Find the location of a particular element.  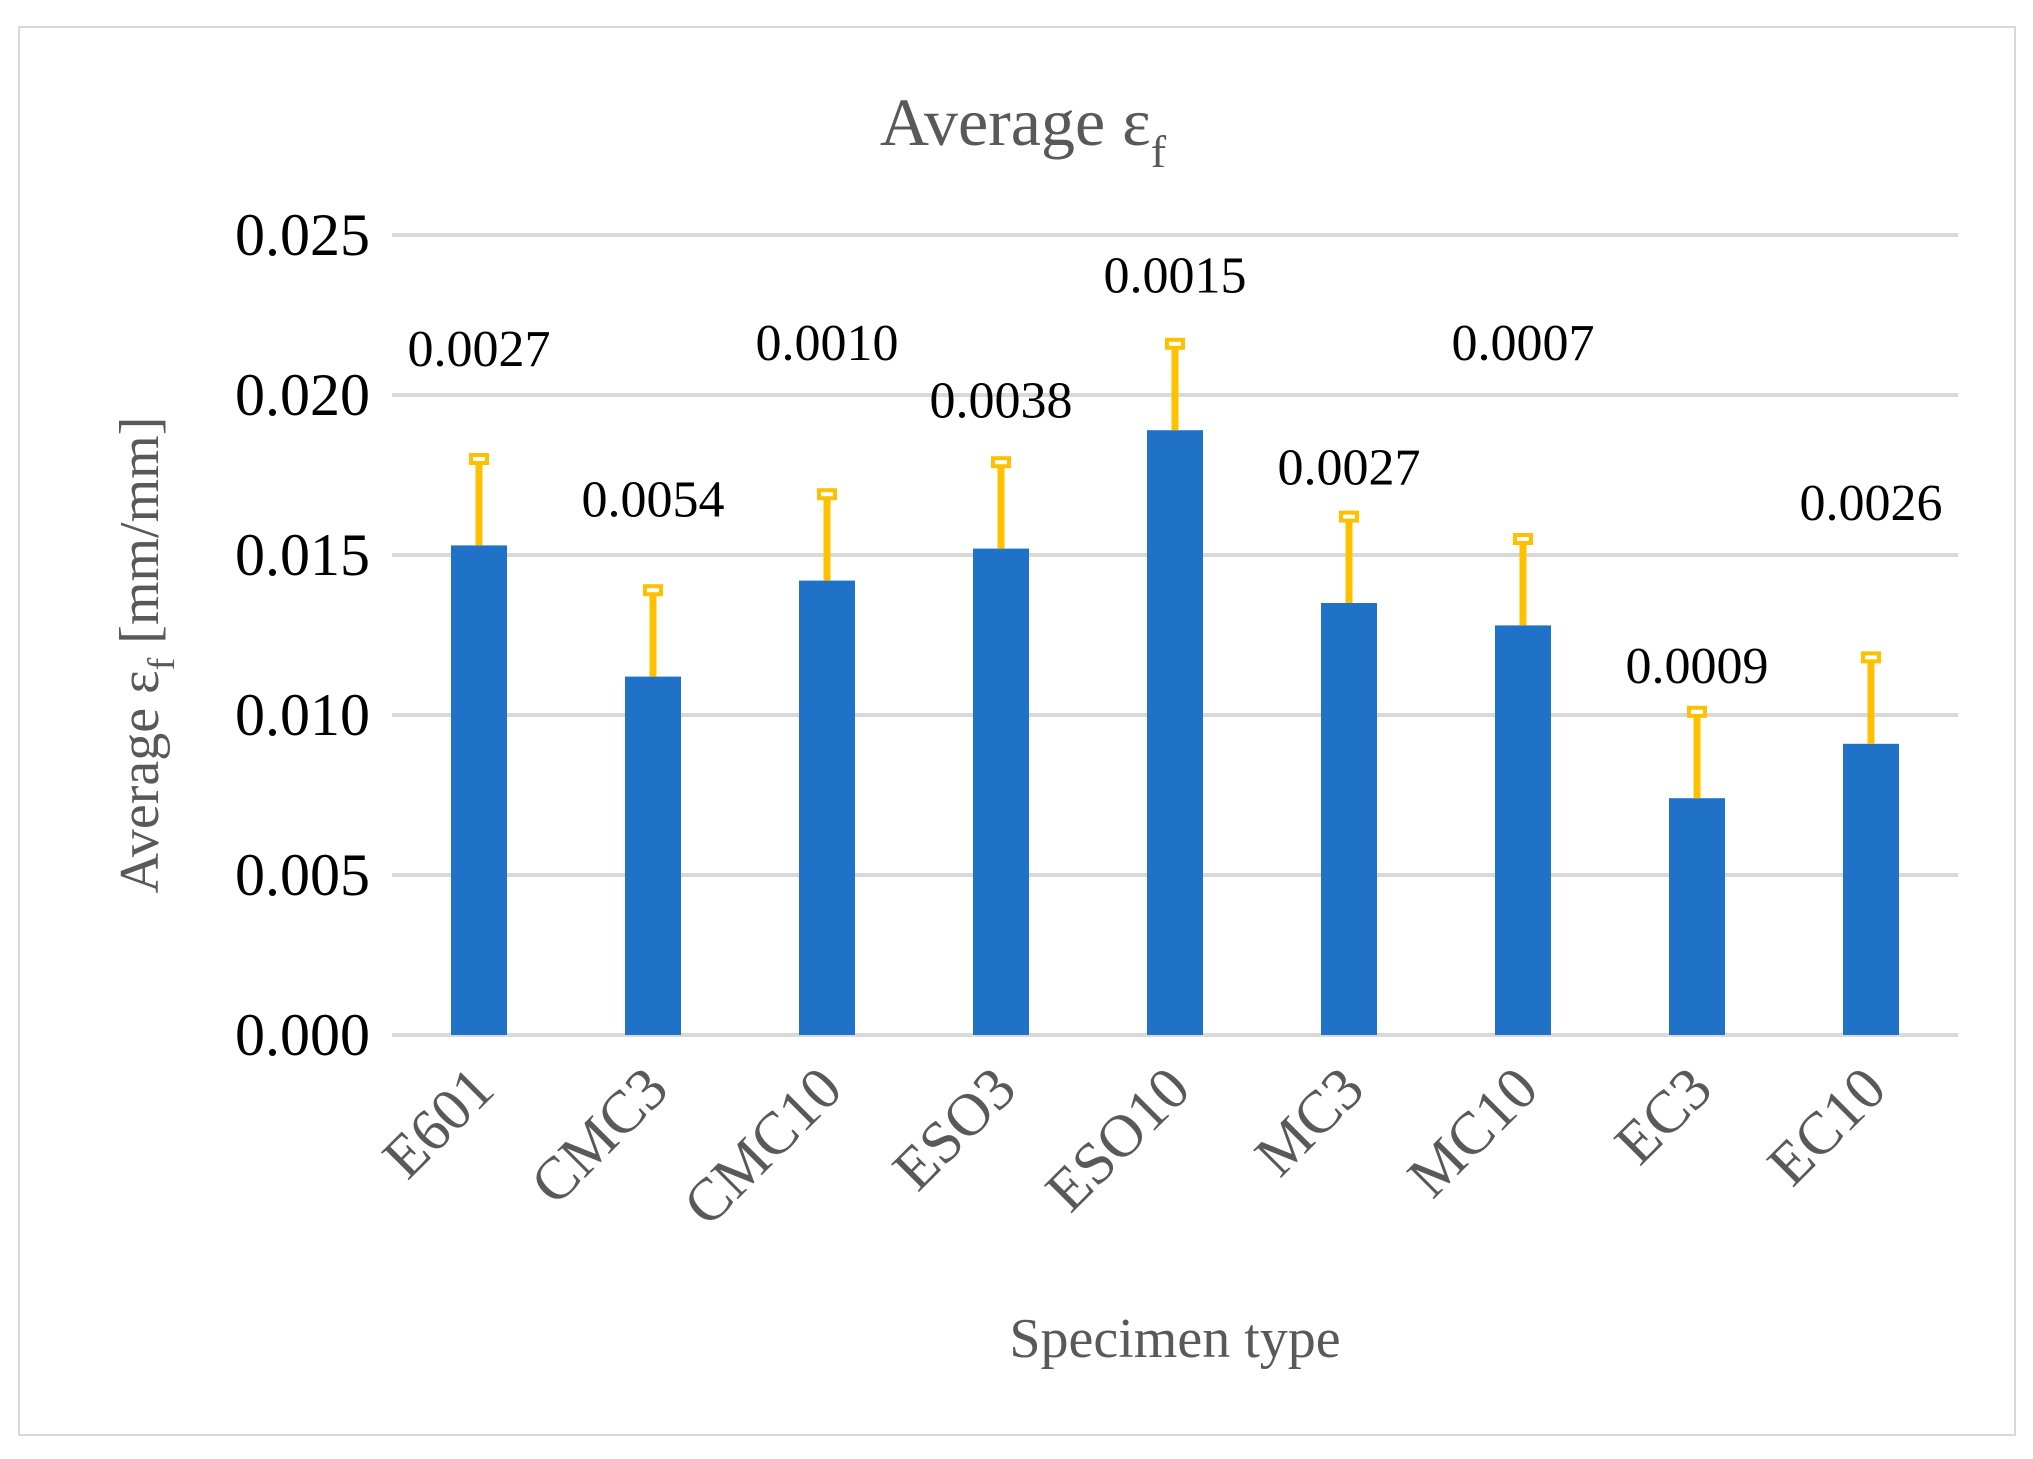

data-label: 0.0015 is located at coordinates (1175, 276).